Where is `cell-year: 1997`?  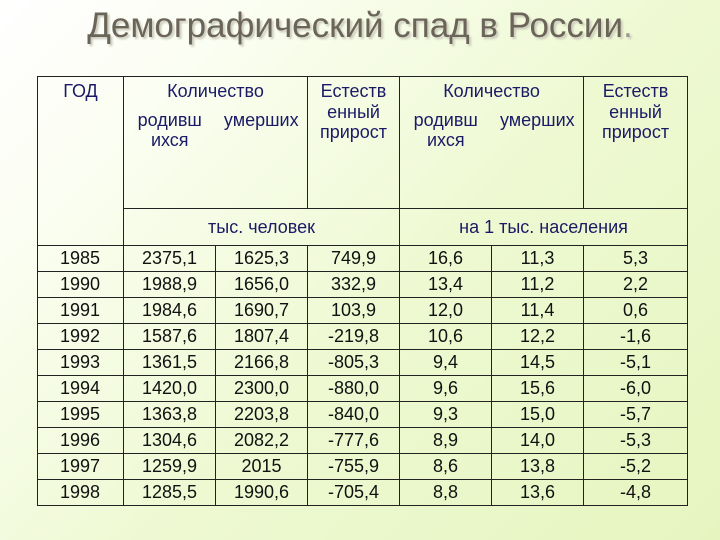 cell-year: 1997 is located at coordinates (80, 466).